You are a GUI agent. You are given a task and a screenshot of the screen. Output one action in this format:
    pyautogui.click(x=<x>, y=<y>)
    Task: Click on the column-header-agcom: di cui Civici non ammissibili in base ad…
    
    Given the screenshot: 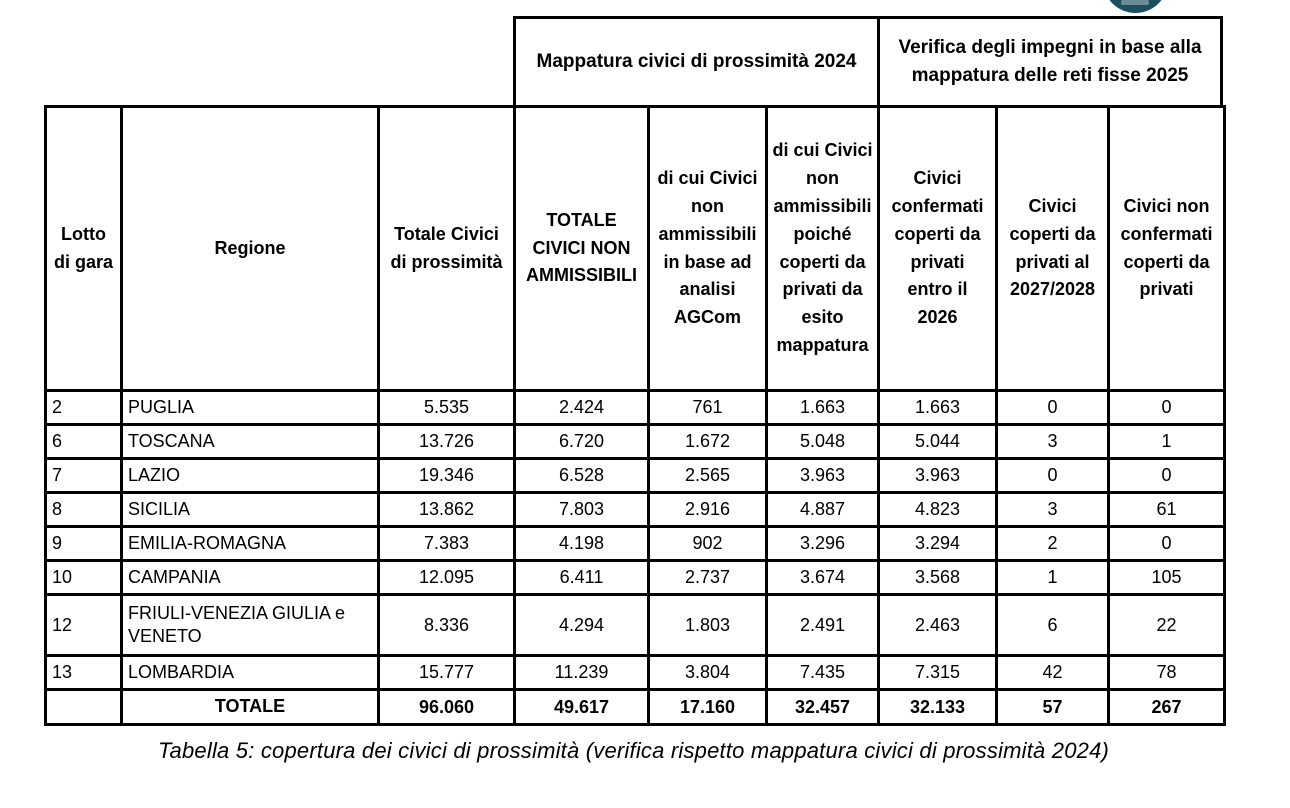 What is the action you would take?
    pyautogui.click(x=707, y=248)
    